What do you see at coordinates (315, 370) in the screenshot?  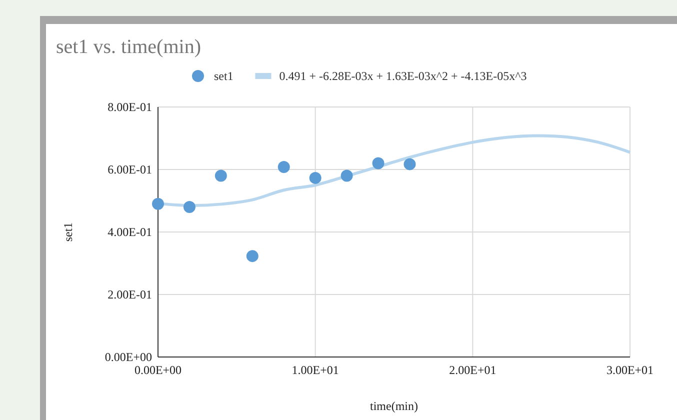 I see `x-tick-label: 1.00E+01` at bounding box center [315, 370].